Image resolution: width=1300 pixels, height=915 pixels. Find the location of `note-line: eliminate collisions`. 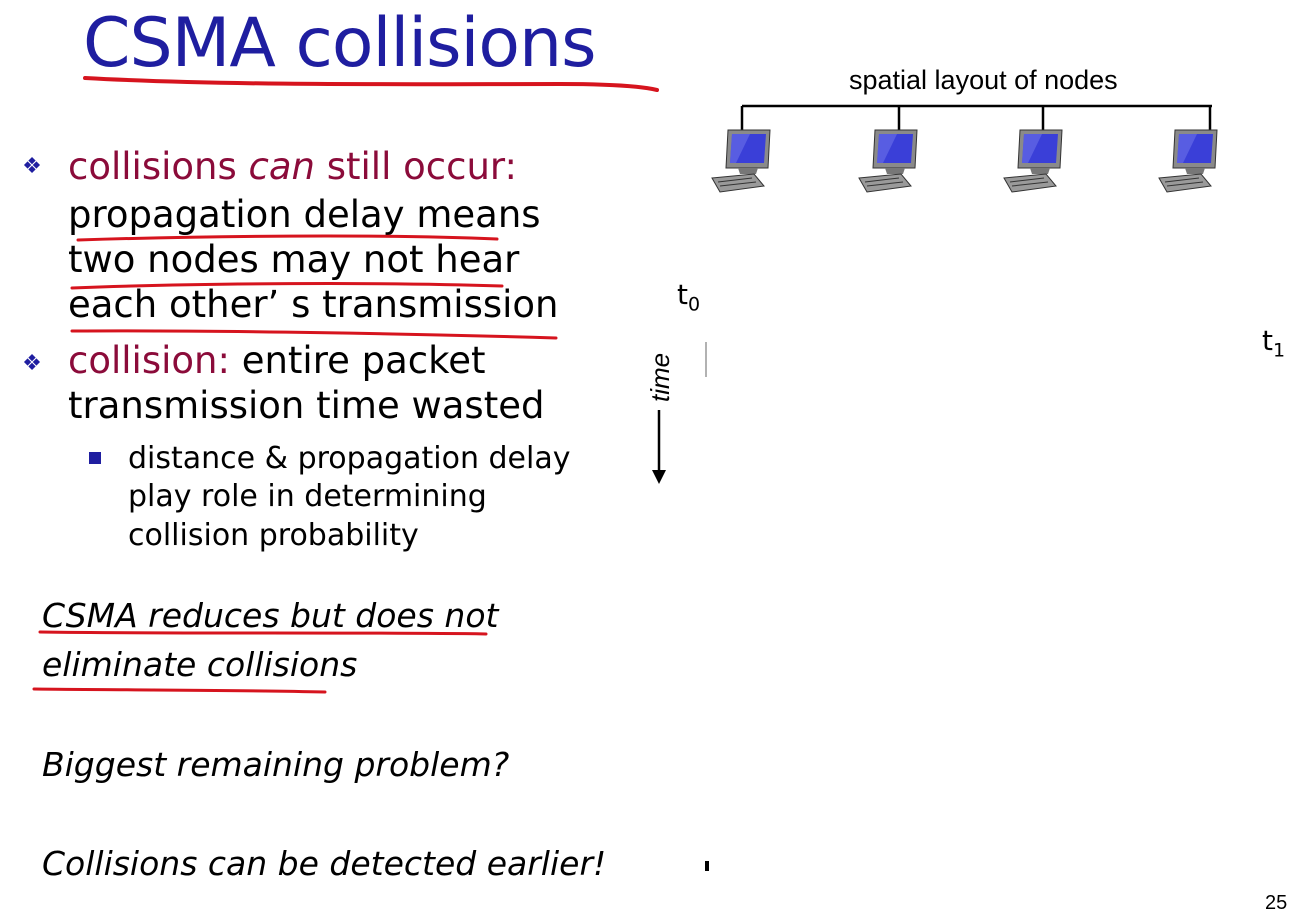

note-line: eliminate collisions is located at coordinates (200, 664).